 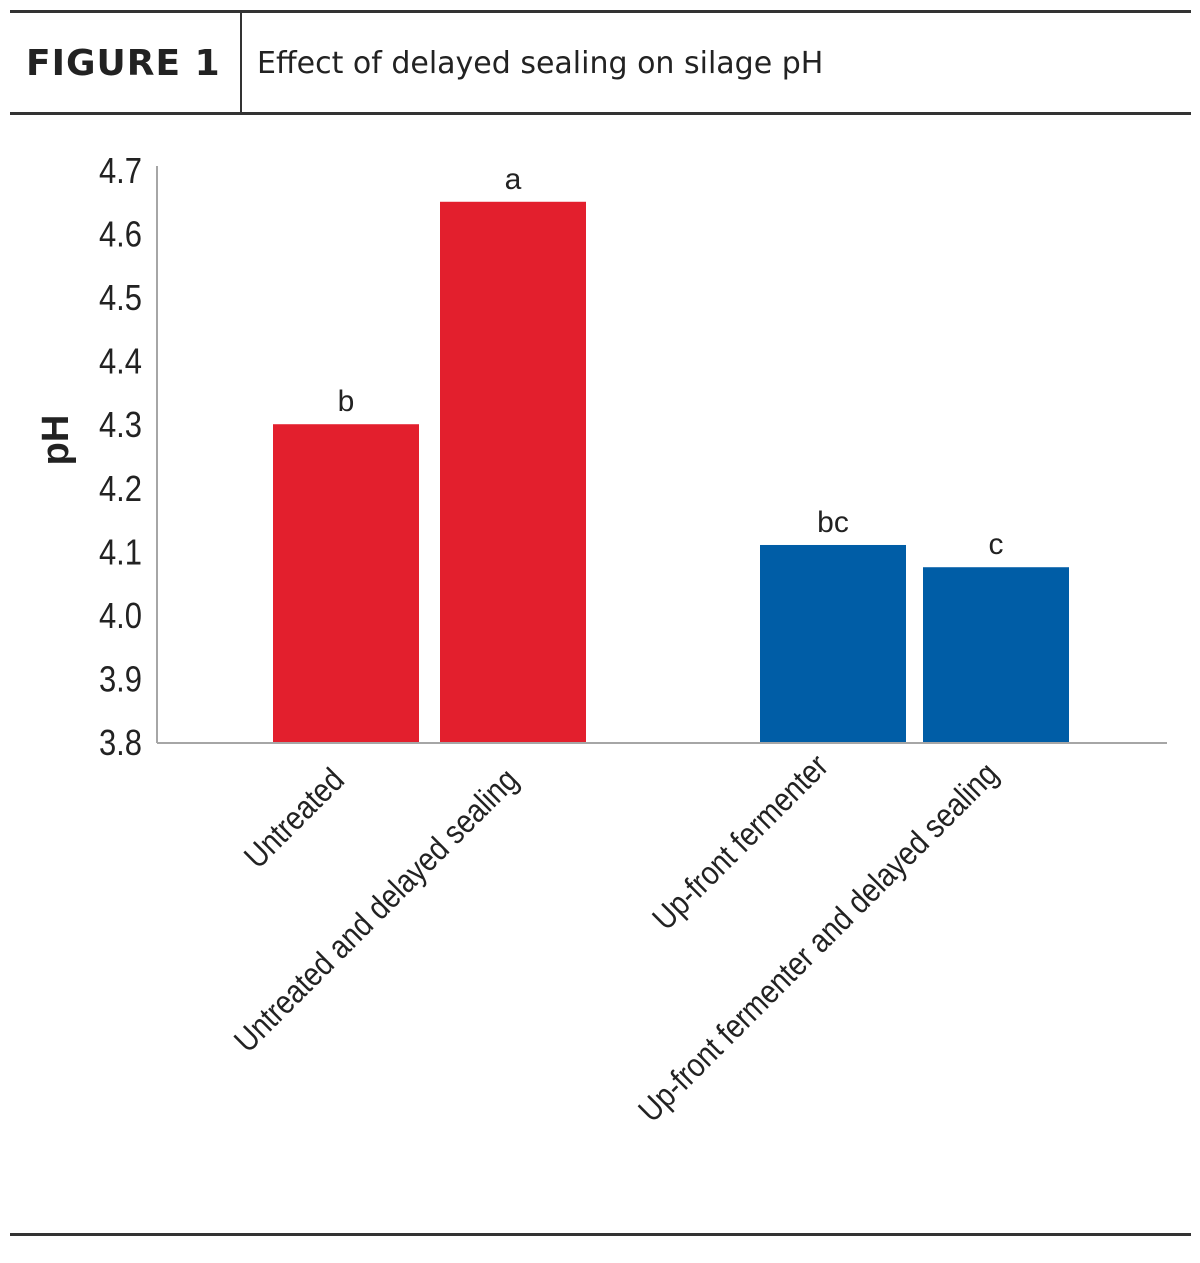 What do you see at coordinates (120, 458) in the screenshot?
I see `y-tick-labels: 3.8 3.9 4.0 4.1 4.2 4.3 4.4 4.5 4.6 4.7` at bounding box center [120, 458].